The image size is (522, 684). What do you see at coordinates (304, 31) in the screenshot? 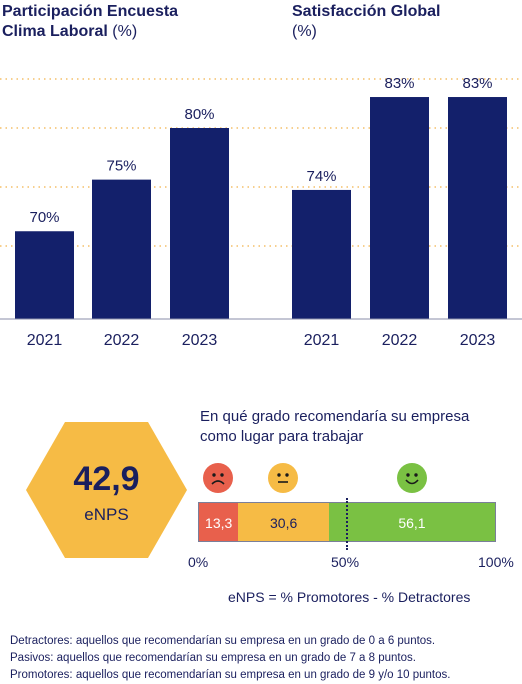
I see `chart2-unit: (%)` at bounding box center [304, 31].